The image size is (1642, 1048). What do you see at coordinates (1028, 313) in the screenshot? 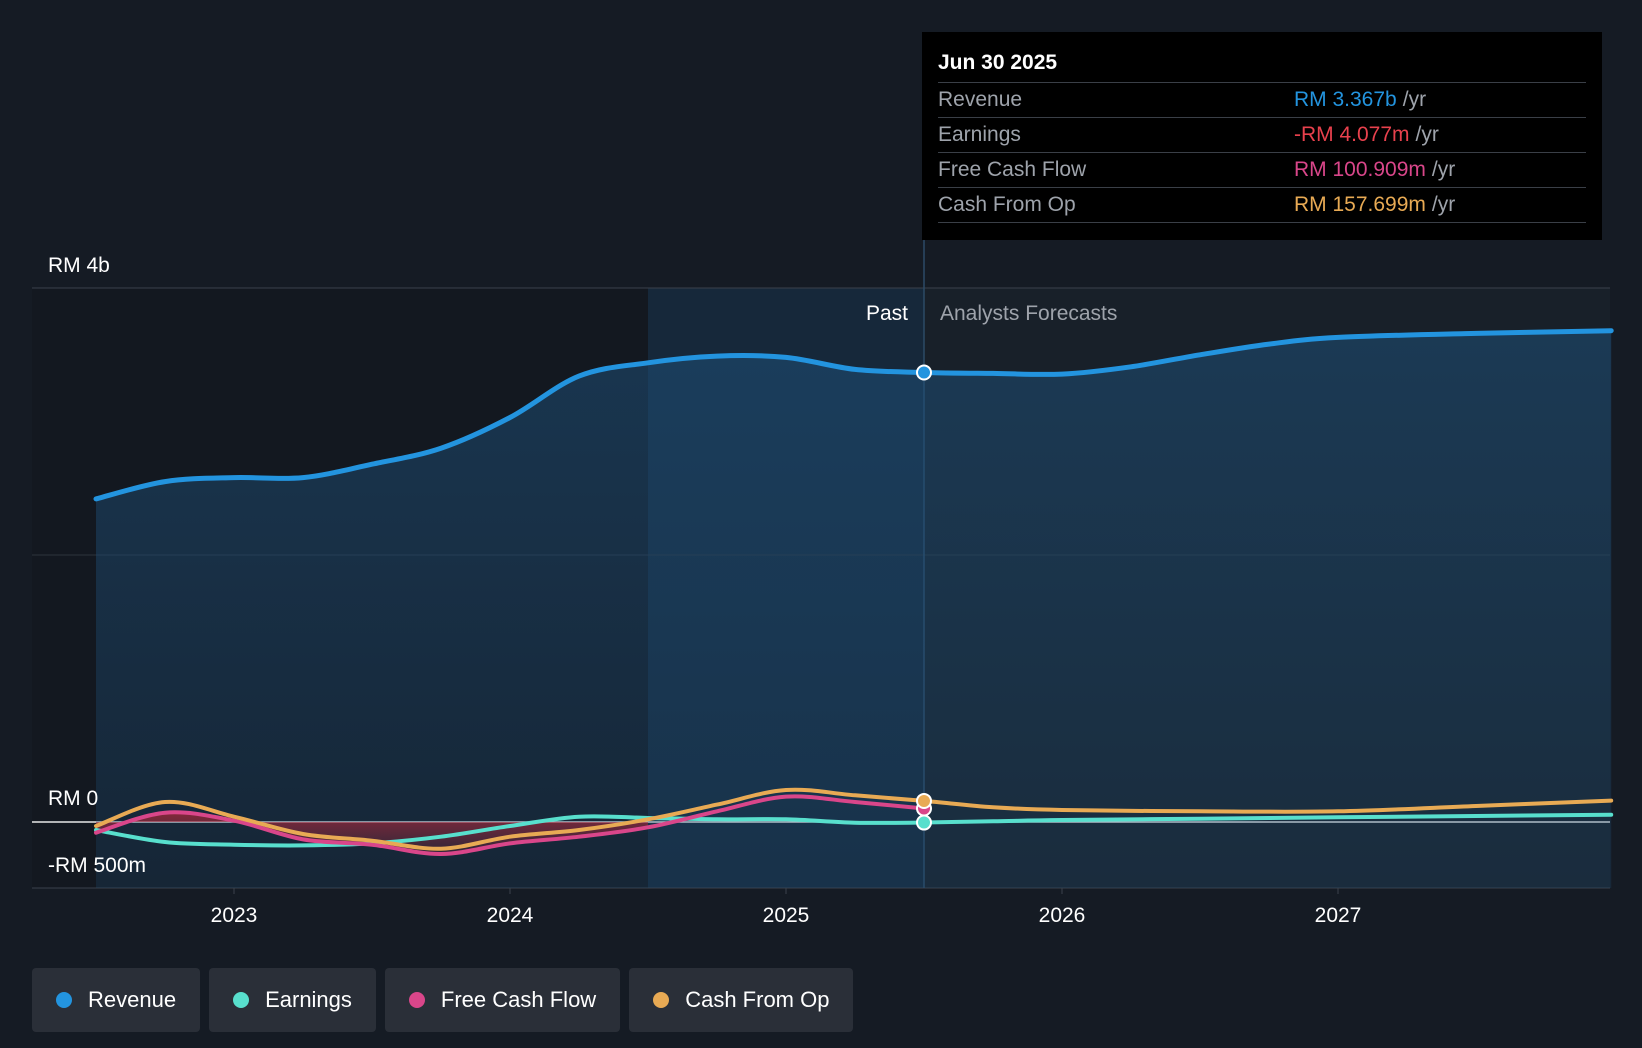
I see `forecast-label: Analysts Forecasts` at bounding box center [1028, 313].